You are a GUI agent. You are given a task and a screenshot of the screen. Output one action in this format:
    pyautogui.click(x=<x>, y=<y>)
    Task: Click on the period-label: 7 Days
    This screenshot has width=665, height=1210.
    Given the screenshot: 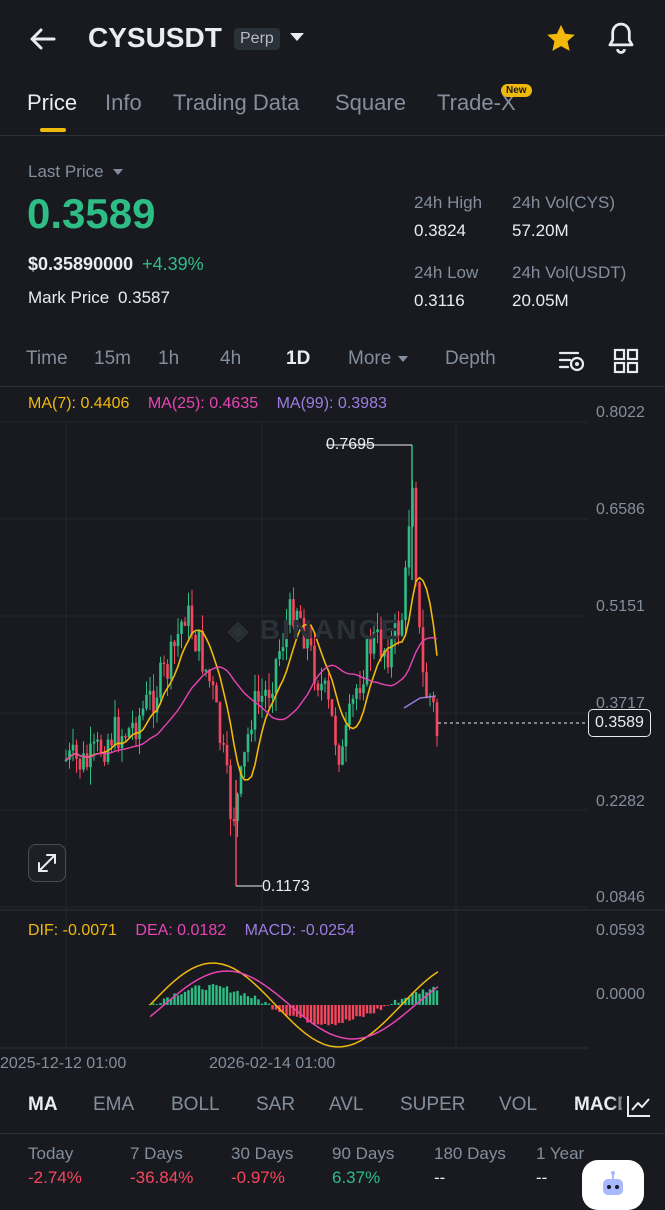 What is the action you would take?
    pyautogui.click(x=156, y=1153)
    